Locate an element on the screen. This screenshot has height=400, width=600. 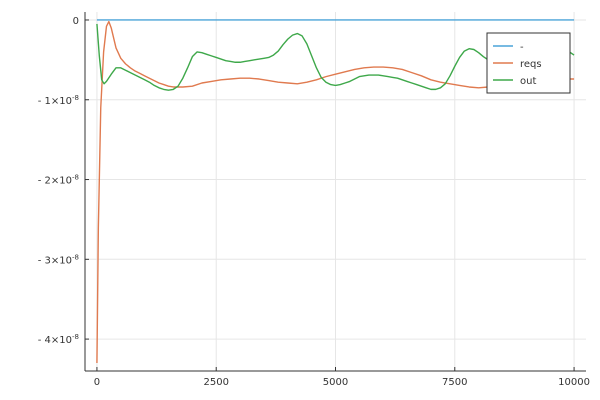
x-tick-label: 2500 is located at coordinates (215, 382).